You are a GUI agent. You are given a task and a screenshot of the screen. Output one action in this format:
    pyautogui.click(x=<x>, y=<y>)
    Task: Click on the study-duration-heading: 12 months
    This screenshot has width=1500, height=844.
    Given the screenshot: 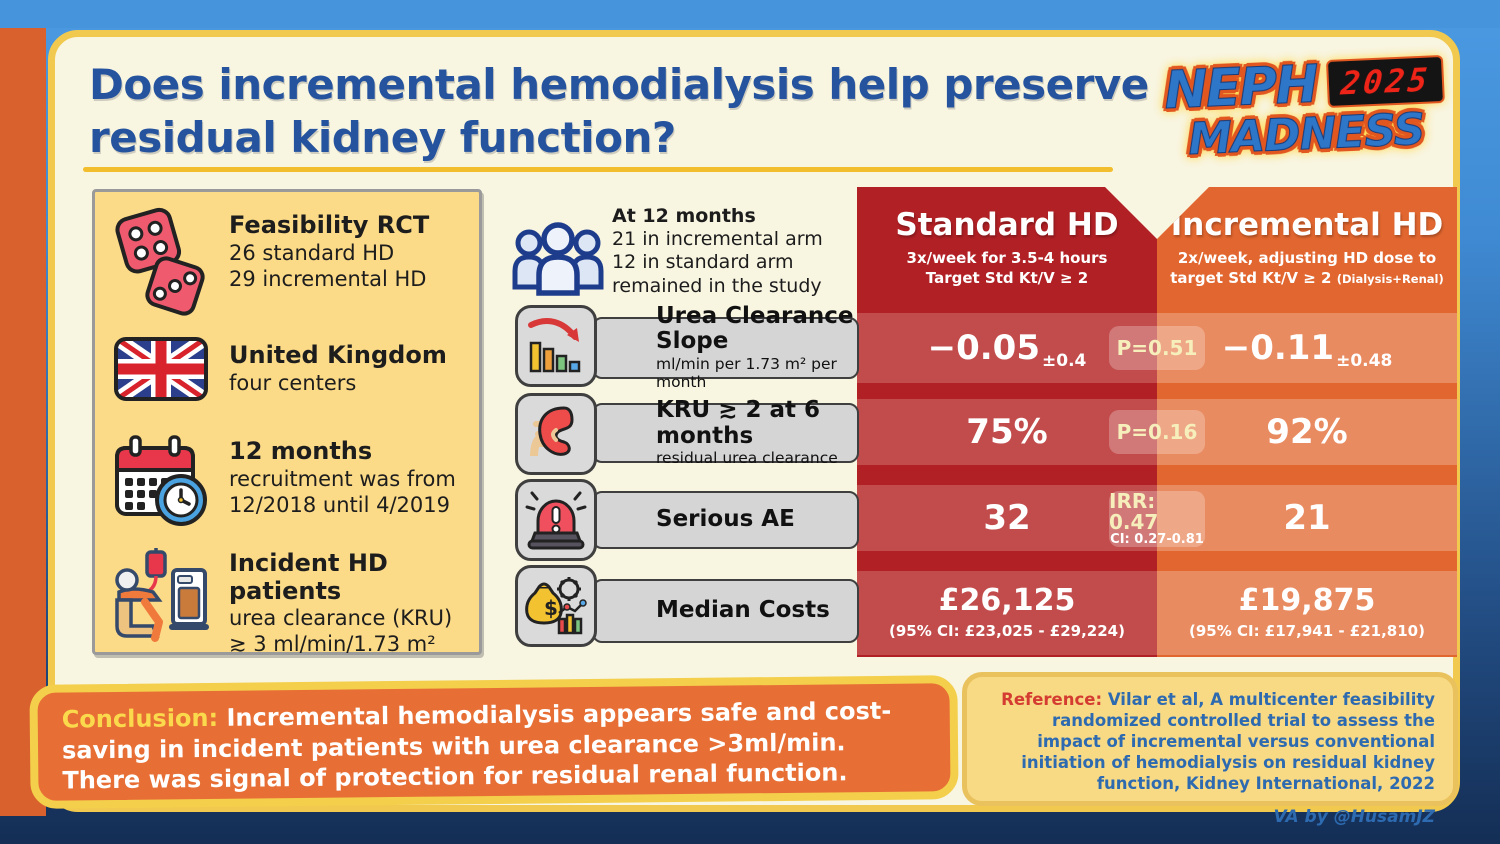 What is the action you would take?
    pyautogui.click(x=301, y=451)
    